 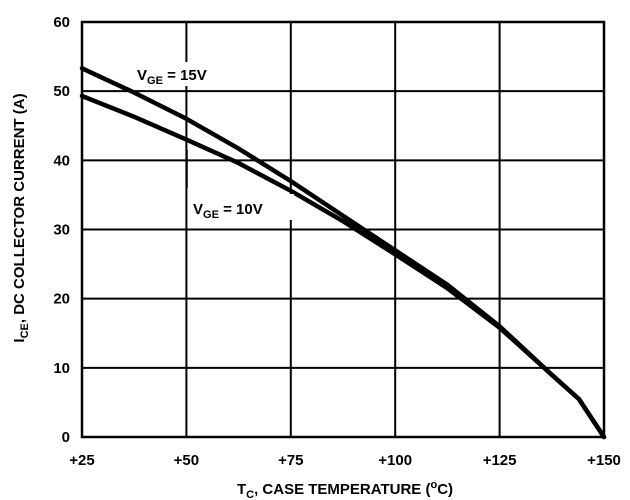 What do you see at coordinates (81, 460) in the screenshot?
I see `x-tick-label: +25` at bounding box center [81, 460].